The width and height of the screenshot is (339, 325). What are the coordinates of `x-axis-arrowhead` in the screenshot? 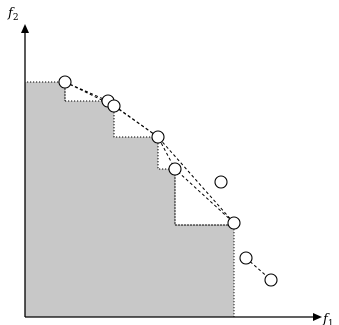 It's located at (317, 317).